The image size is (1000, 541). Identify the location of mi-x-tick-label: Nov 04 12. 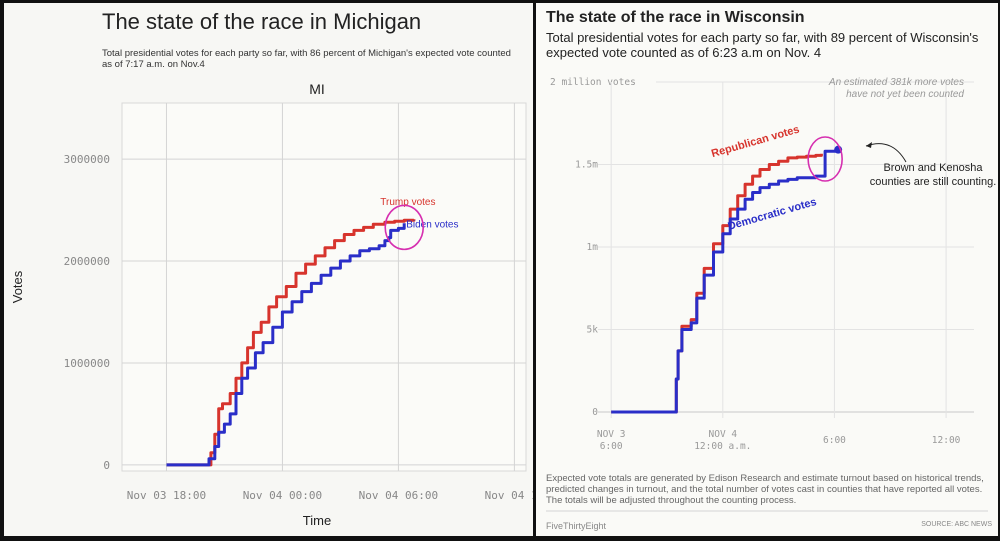
(509, 495).